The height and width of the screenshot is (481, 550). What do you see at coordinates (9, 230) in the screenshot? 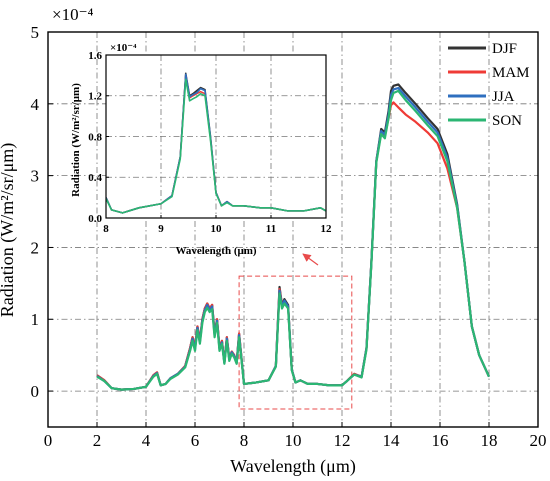
I see `main-y-axis-label: Radiation (W/m²/sr/μm)` at bounding box center [9, 230].